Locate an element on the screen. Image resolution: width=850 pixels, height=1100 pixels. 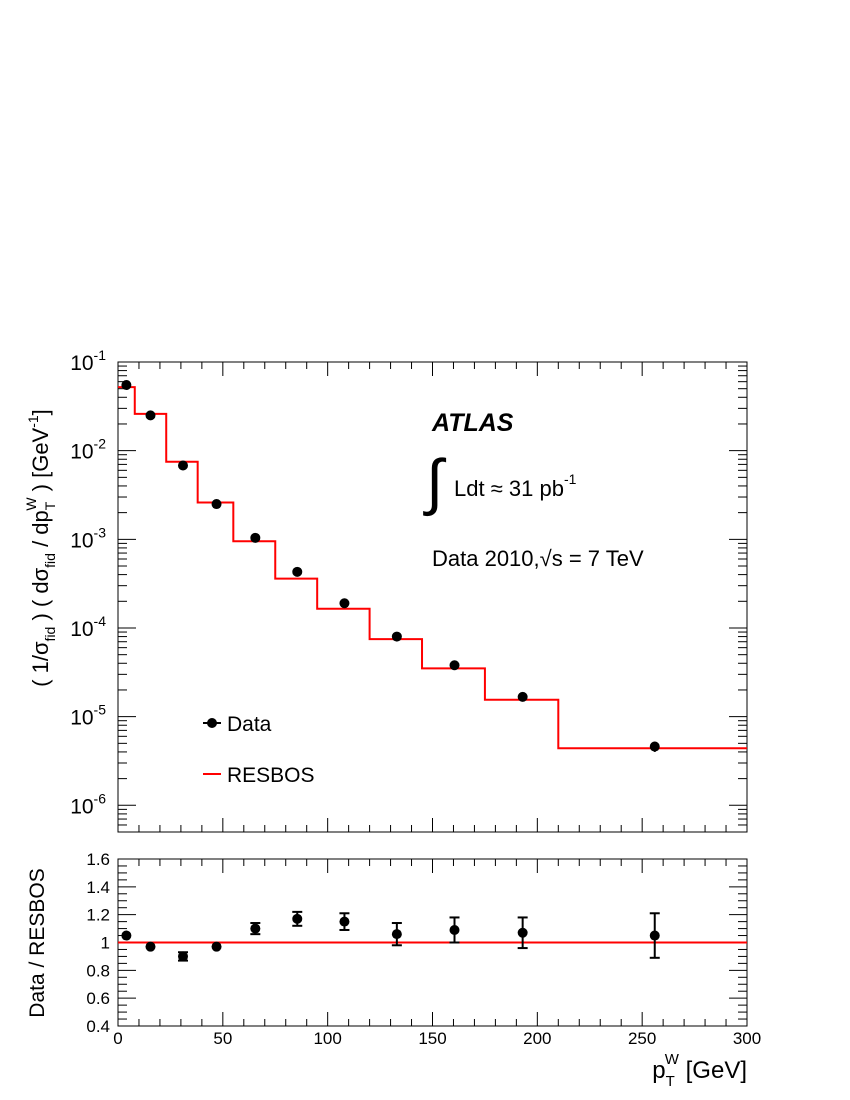
y-tick-label: 10⁻⁶ is located at coordinates (88, 804).